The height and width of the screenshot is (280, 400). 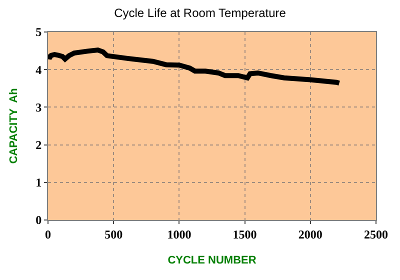 What do you see at coordinates (39, 69) in the screenshot?
I see `y-tick-label: 4` at bounding box center [39, 69].